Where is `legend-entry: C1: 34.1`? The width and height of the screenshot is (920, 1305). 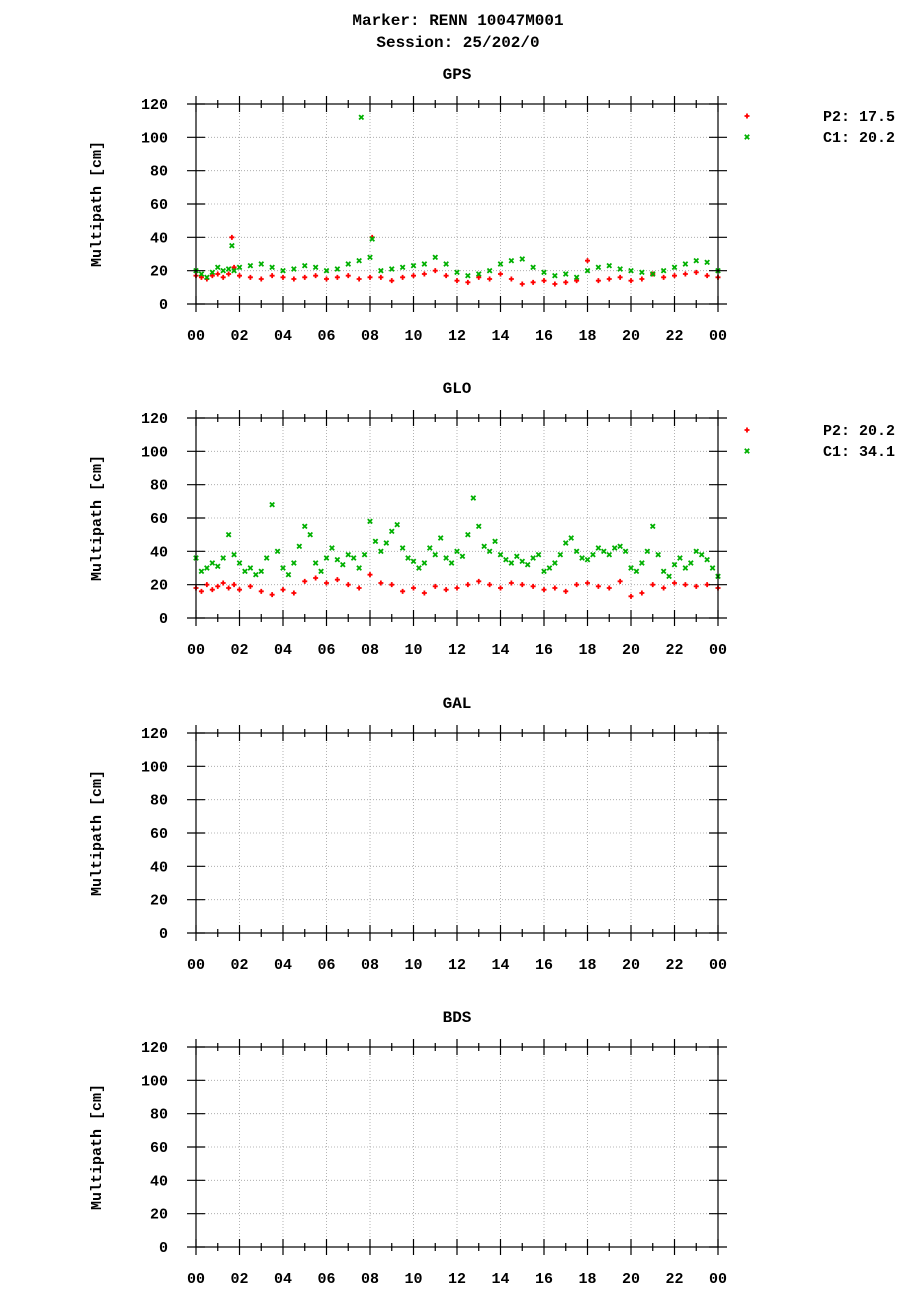 legend-entry: C1: 34.1 is located at coordinates (819, 452).